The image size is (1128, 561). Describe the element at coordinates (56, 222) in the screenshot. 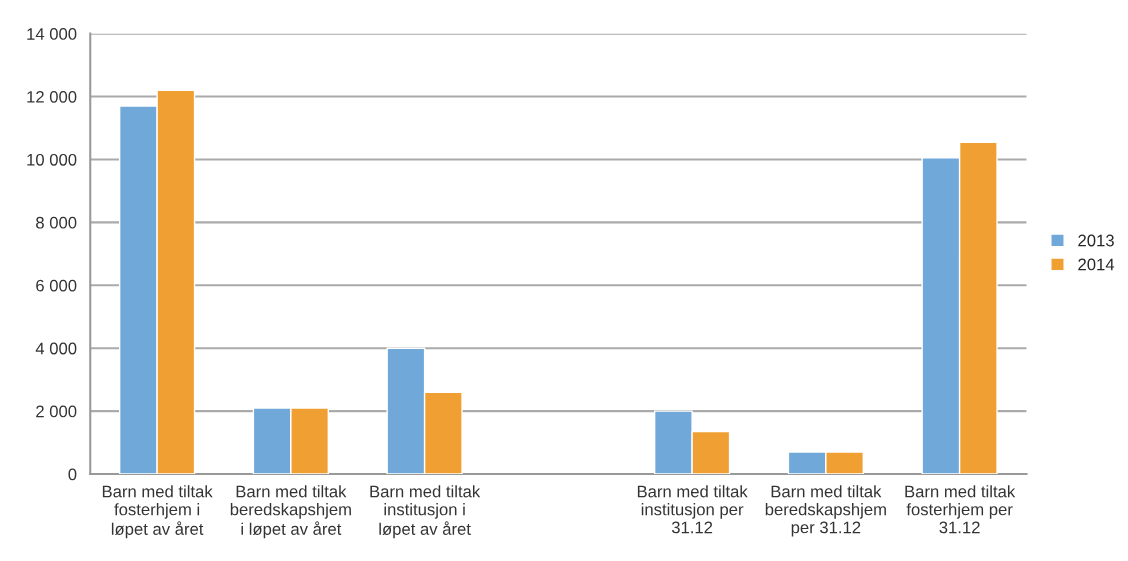

I see `y-tick-label: 8 000` at that location.